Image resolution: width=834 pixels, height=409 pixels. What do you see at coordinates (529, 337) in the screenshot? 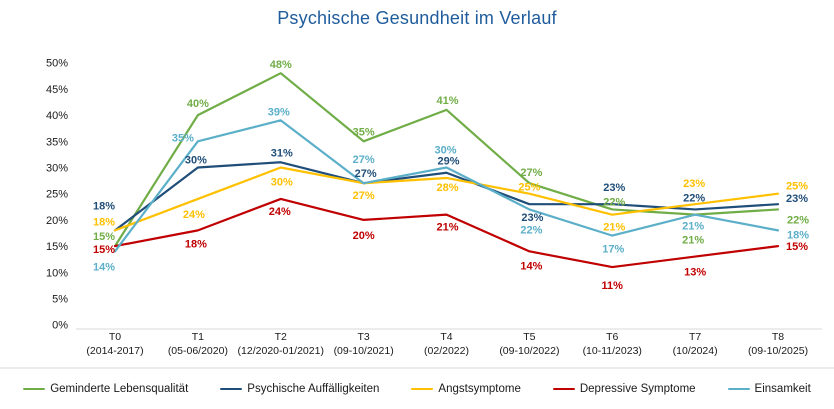
I see `x-axis-category: T5` at bounding box center [529, 337].